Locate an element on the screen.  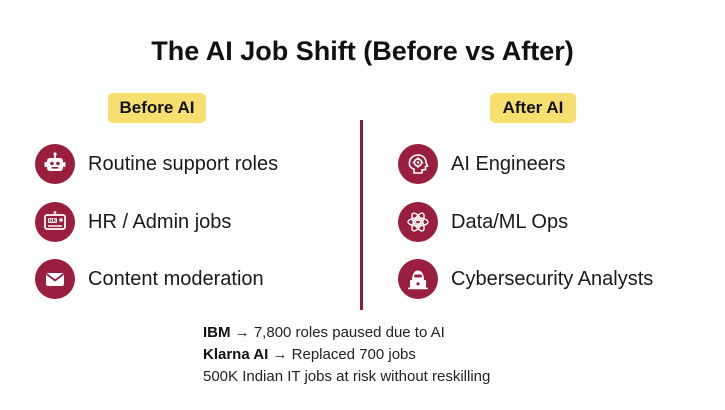
note-line-klarna: Klarna AI → Replaced 700 jobs is located at coordinates (346, 355).